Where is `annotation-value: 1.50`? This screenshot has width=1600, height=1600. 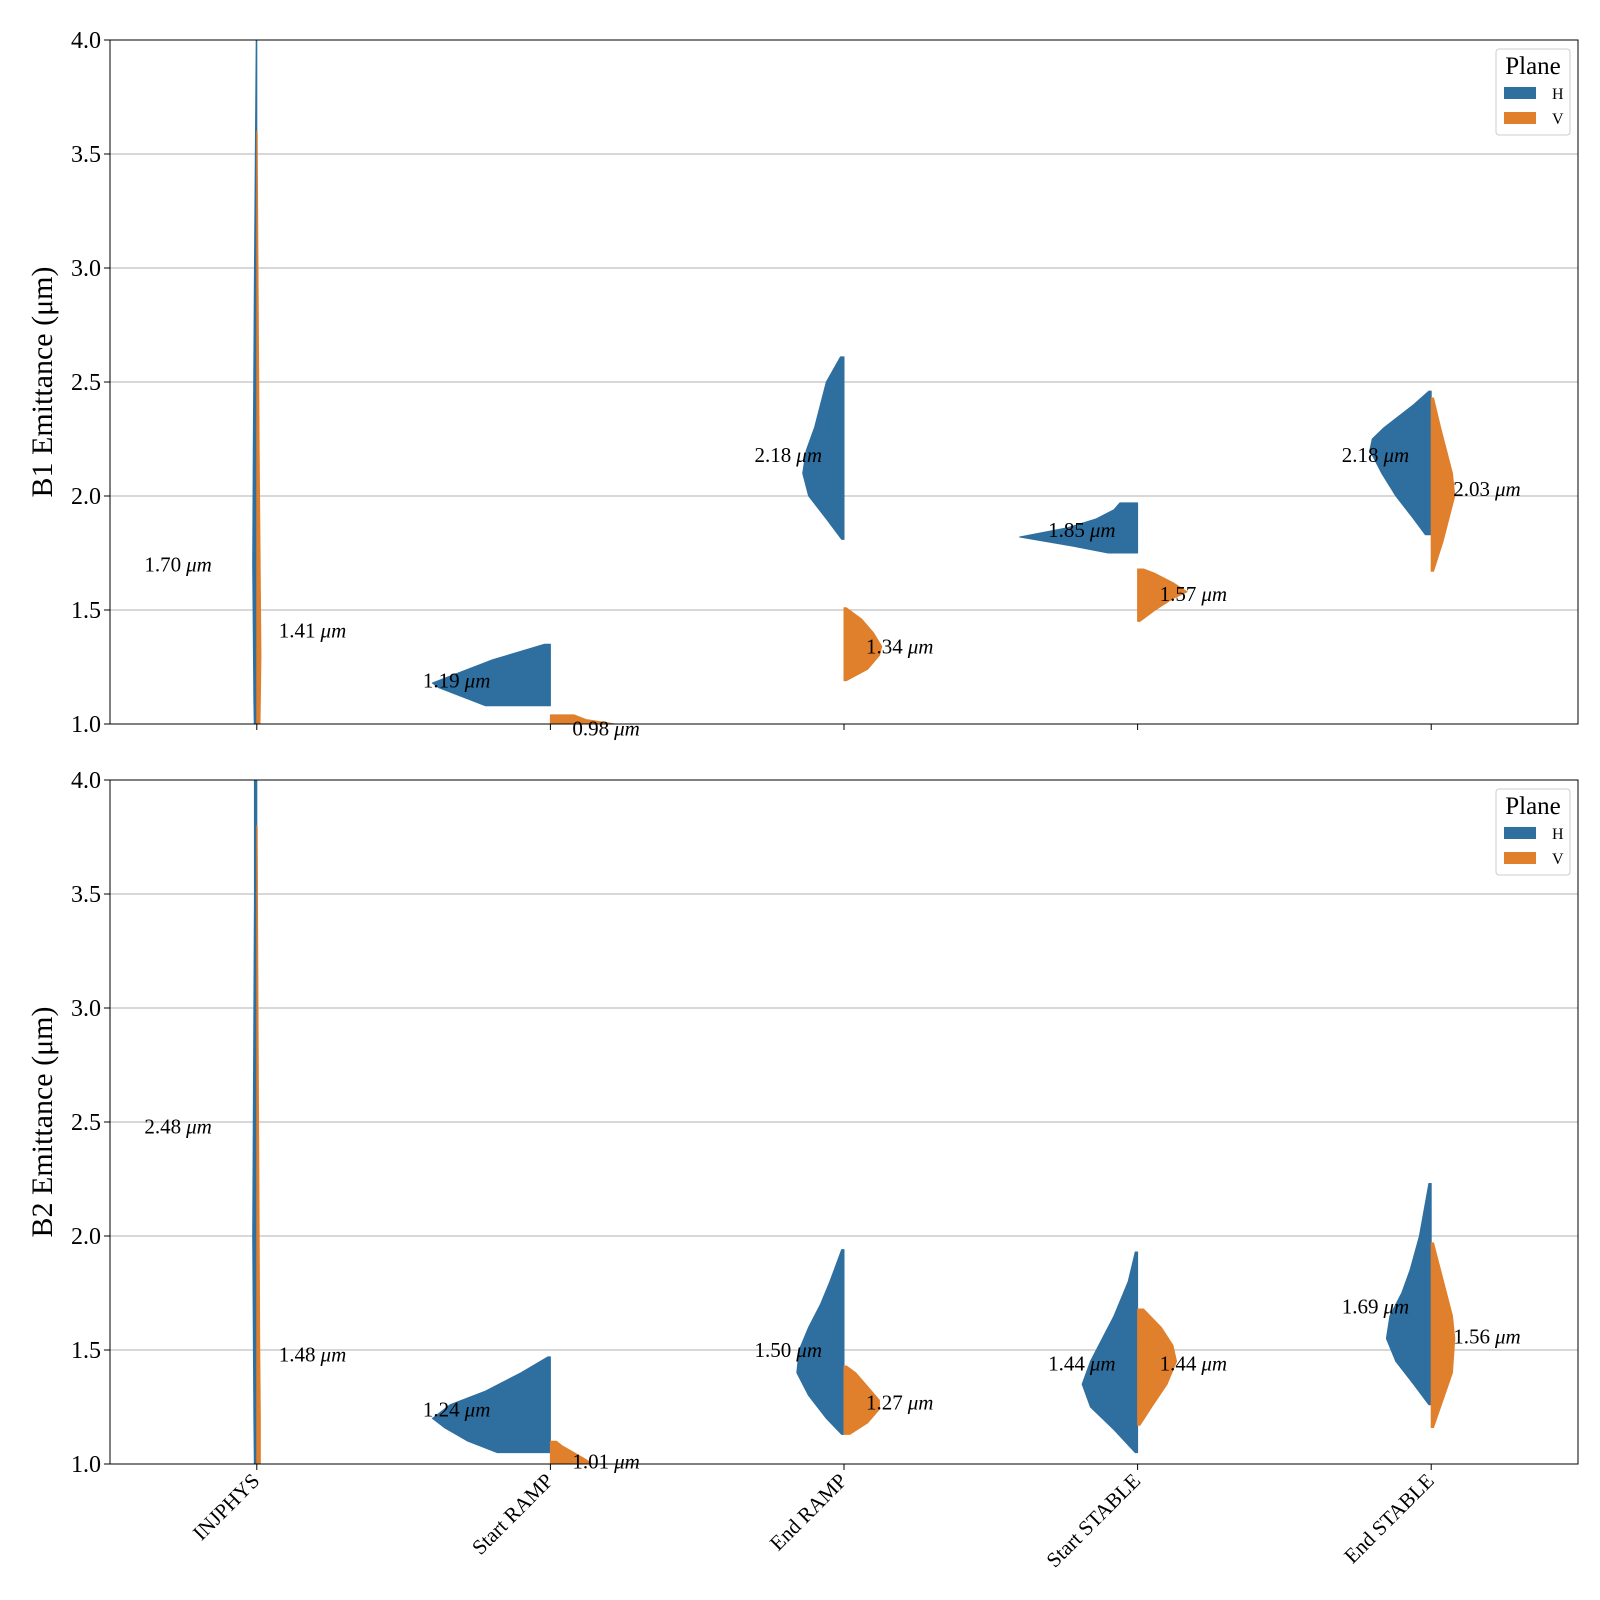 annotation-value: 1.50 is located at coordinates (773, 1350).